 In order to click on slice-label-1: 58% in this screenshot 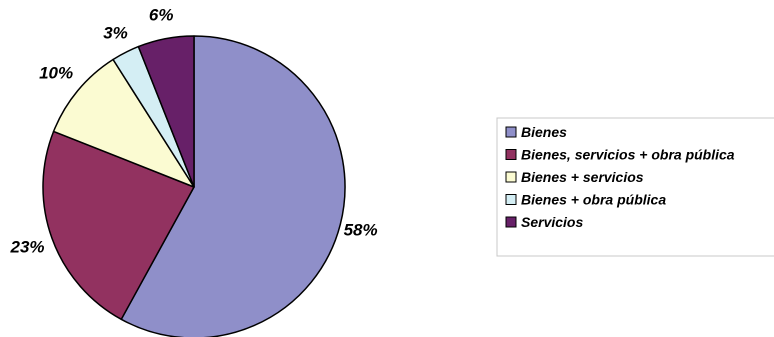, I will do `click(361, 229)`.